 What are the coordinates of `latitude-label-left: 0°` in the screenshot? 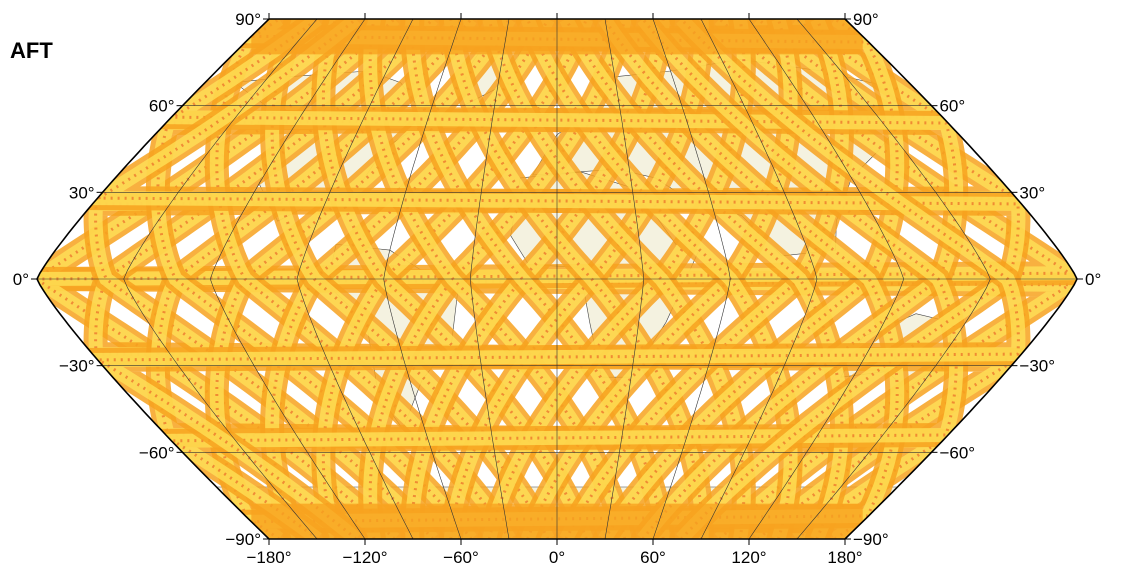 It's located at (21, 279).